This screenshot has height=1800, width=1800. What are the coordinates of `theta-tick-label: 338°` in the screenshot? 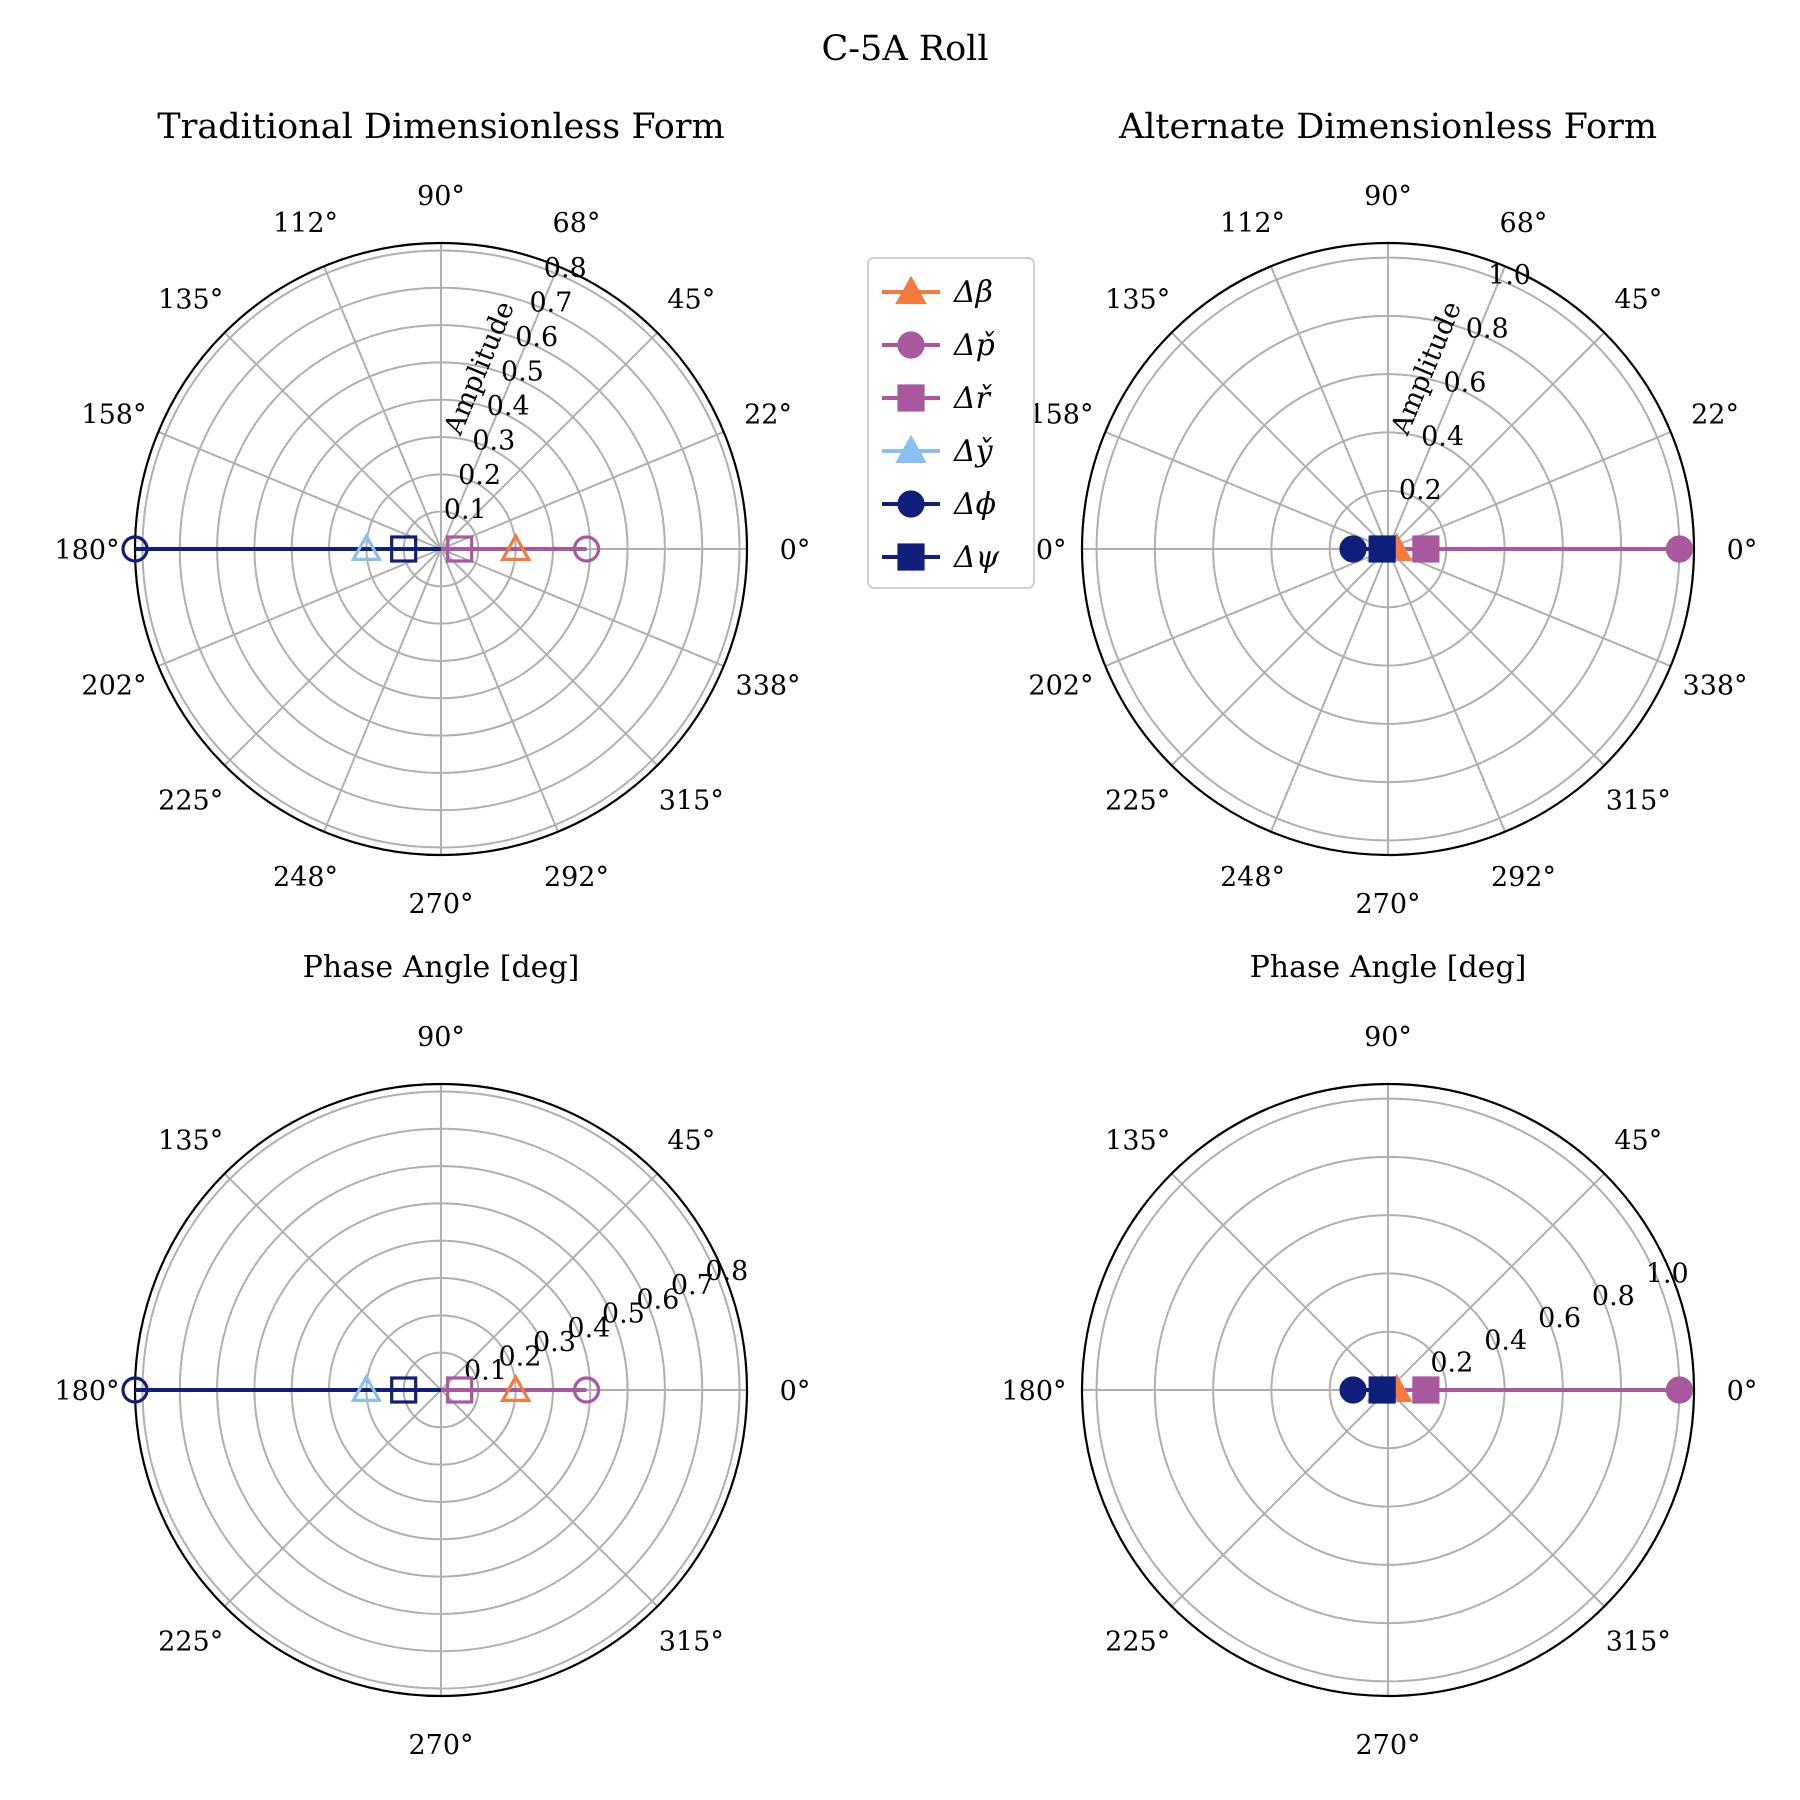 It's located at (1715, 685).